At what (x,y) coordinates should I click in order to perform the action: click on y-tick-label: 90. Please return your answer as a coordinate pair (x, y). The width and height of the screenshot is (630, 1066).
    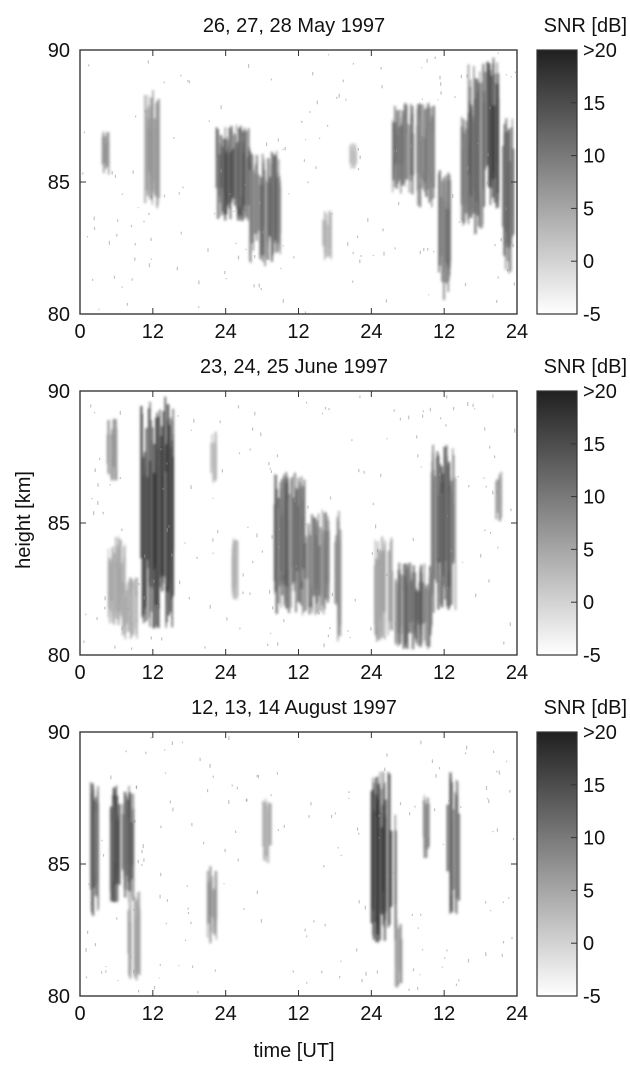
    Looking at the image, I should click on (59, 733).